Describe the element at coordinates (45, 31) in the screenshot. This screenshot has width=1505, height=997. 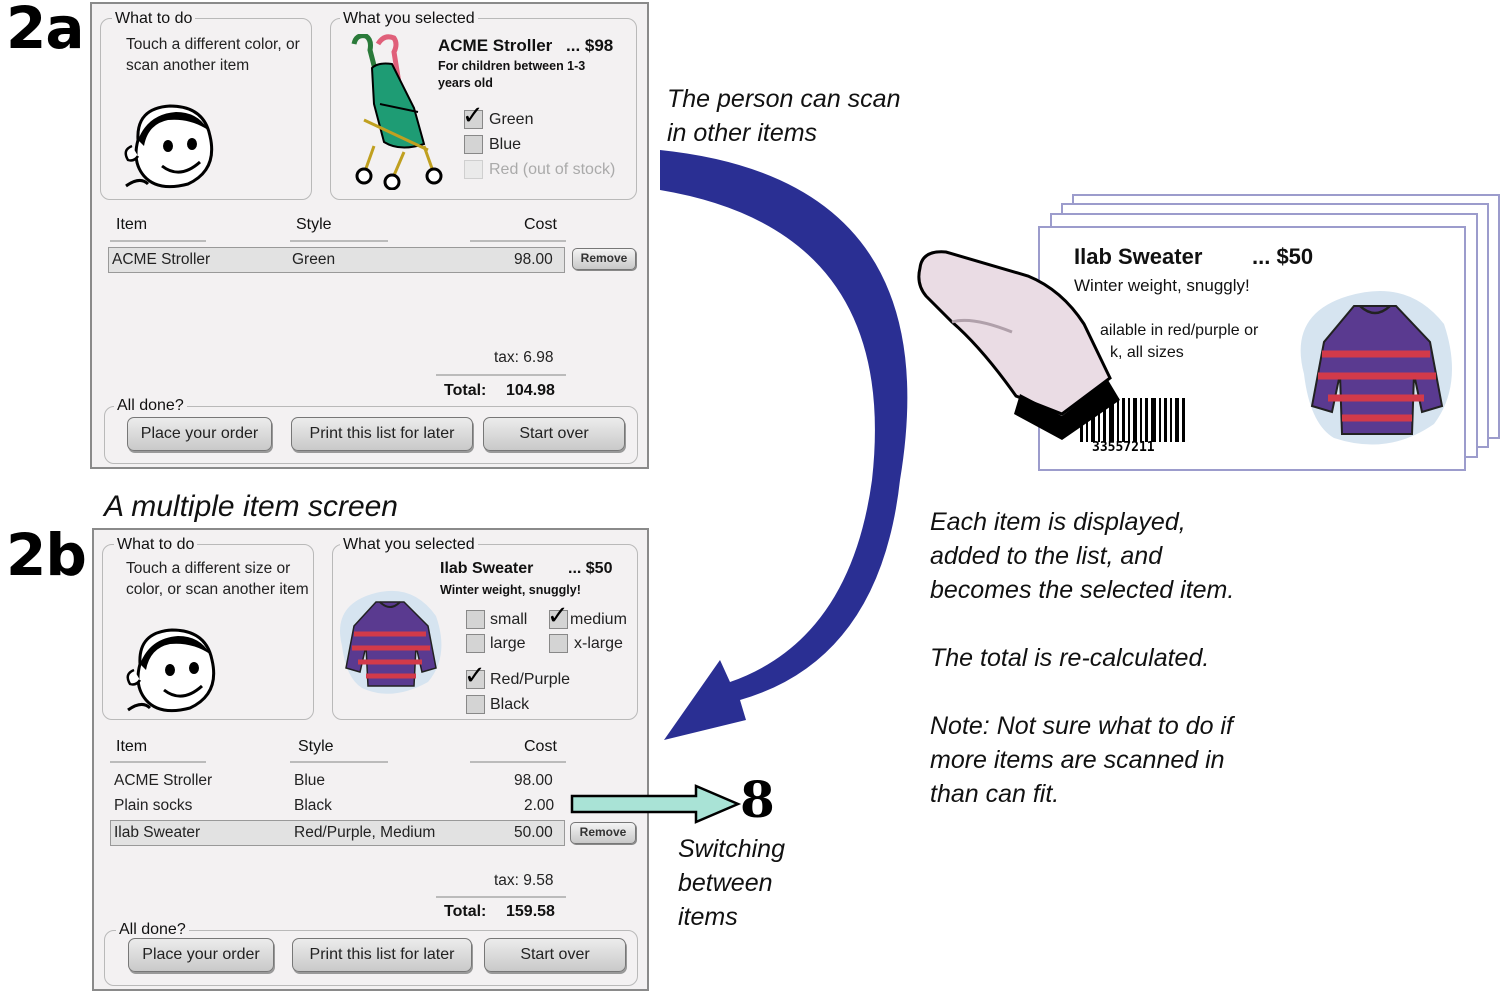
I see `label-2a: 2a` at that location.